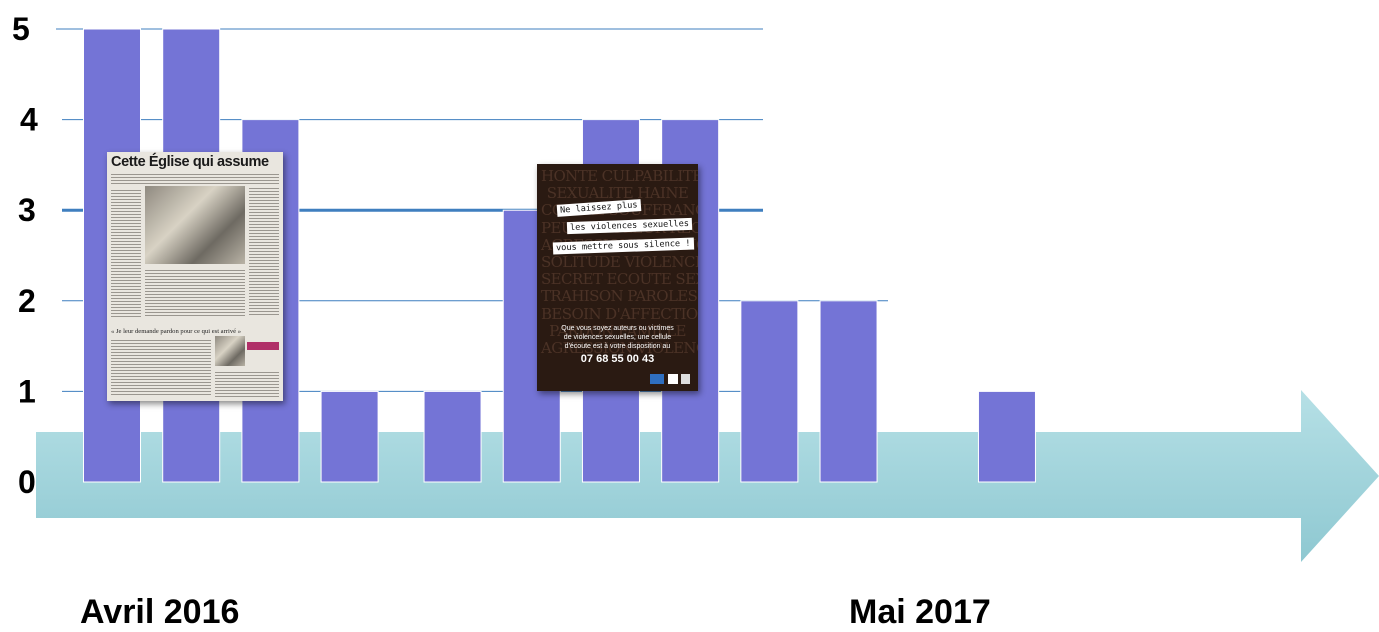 Image resolution: width=1379 pixels, height=632 pixels. I want to click on poster-word-line: SOLITUDE VIOLENCE, so click(619, 262).